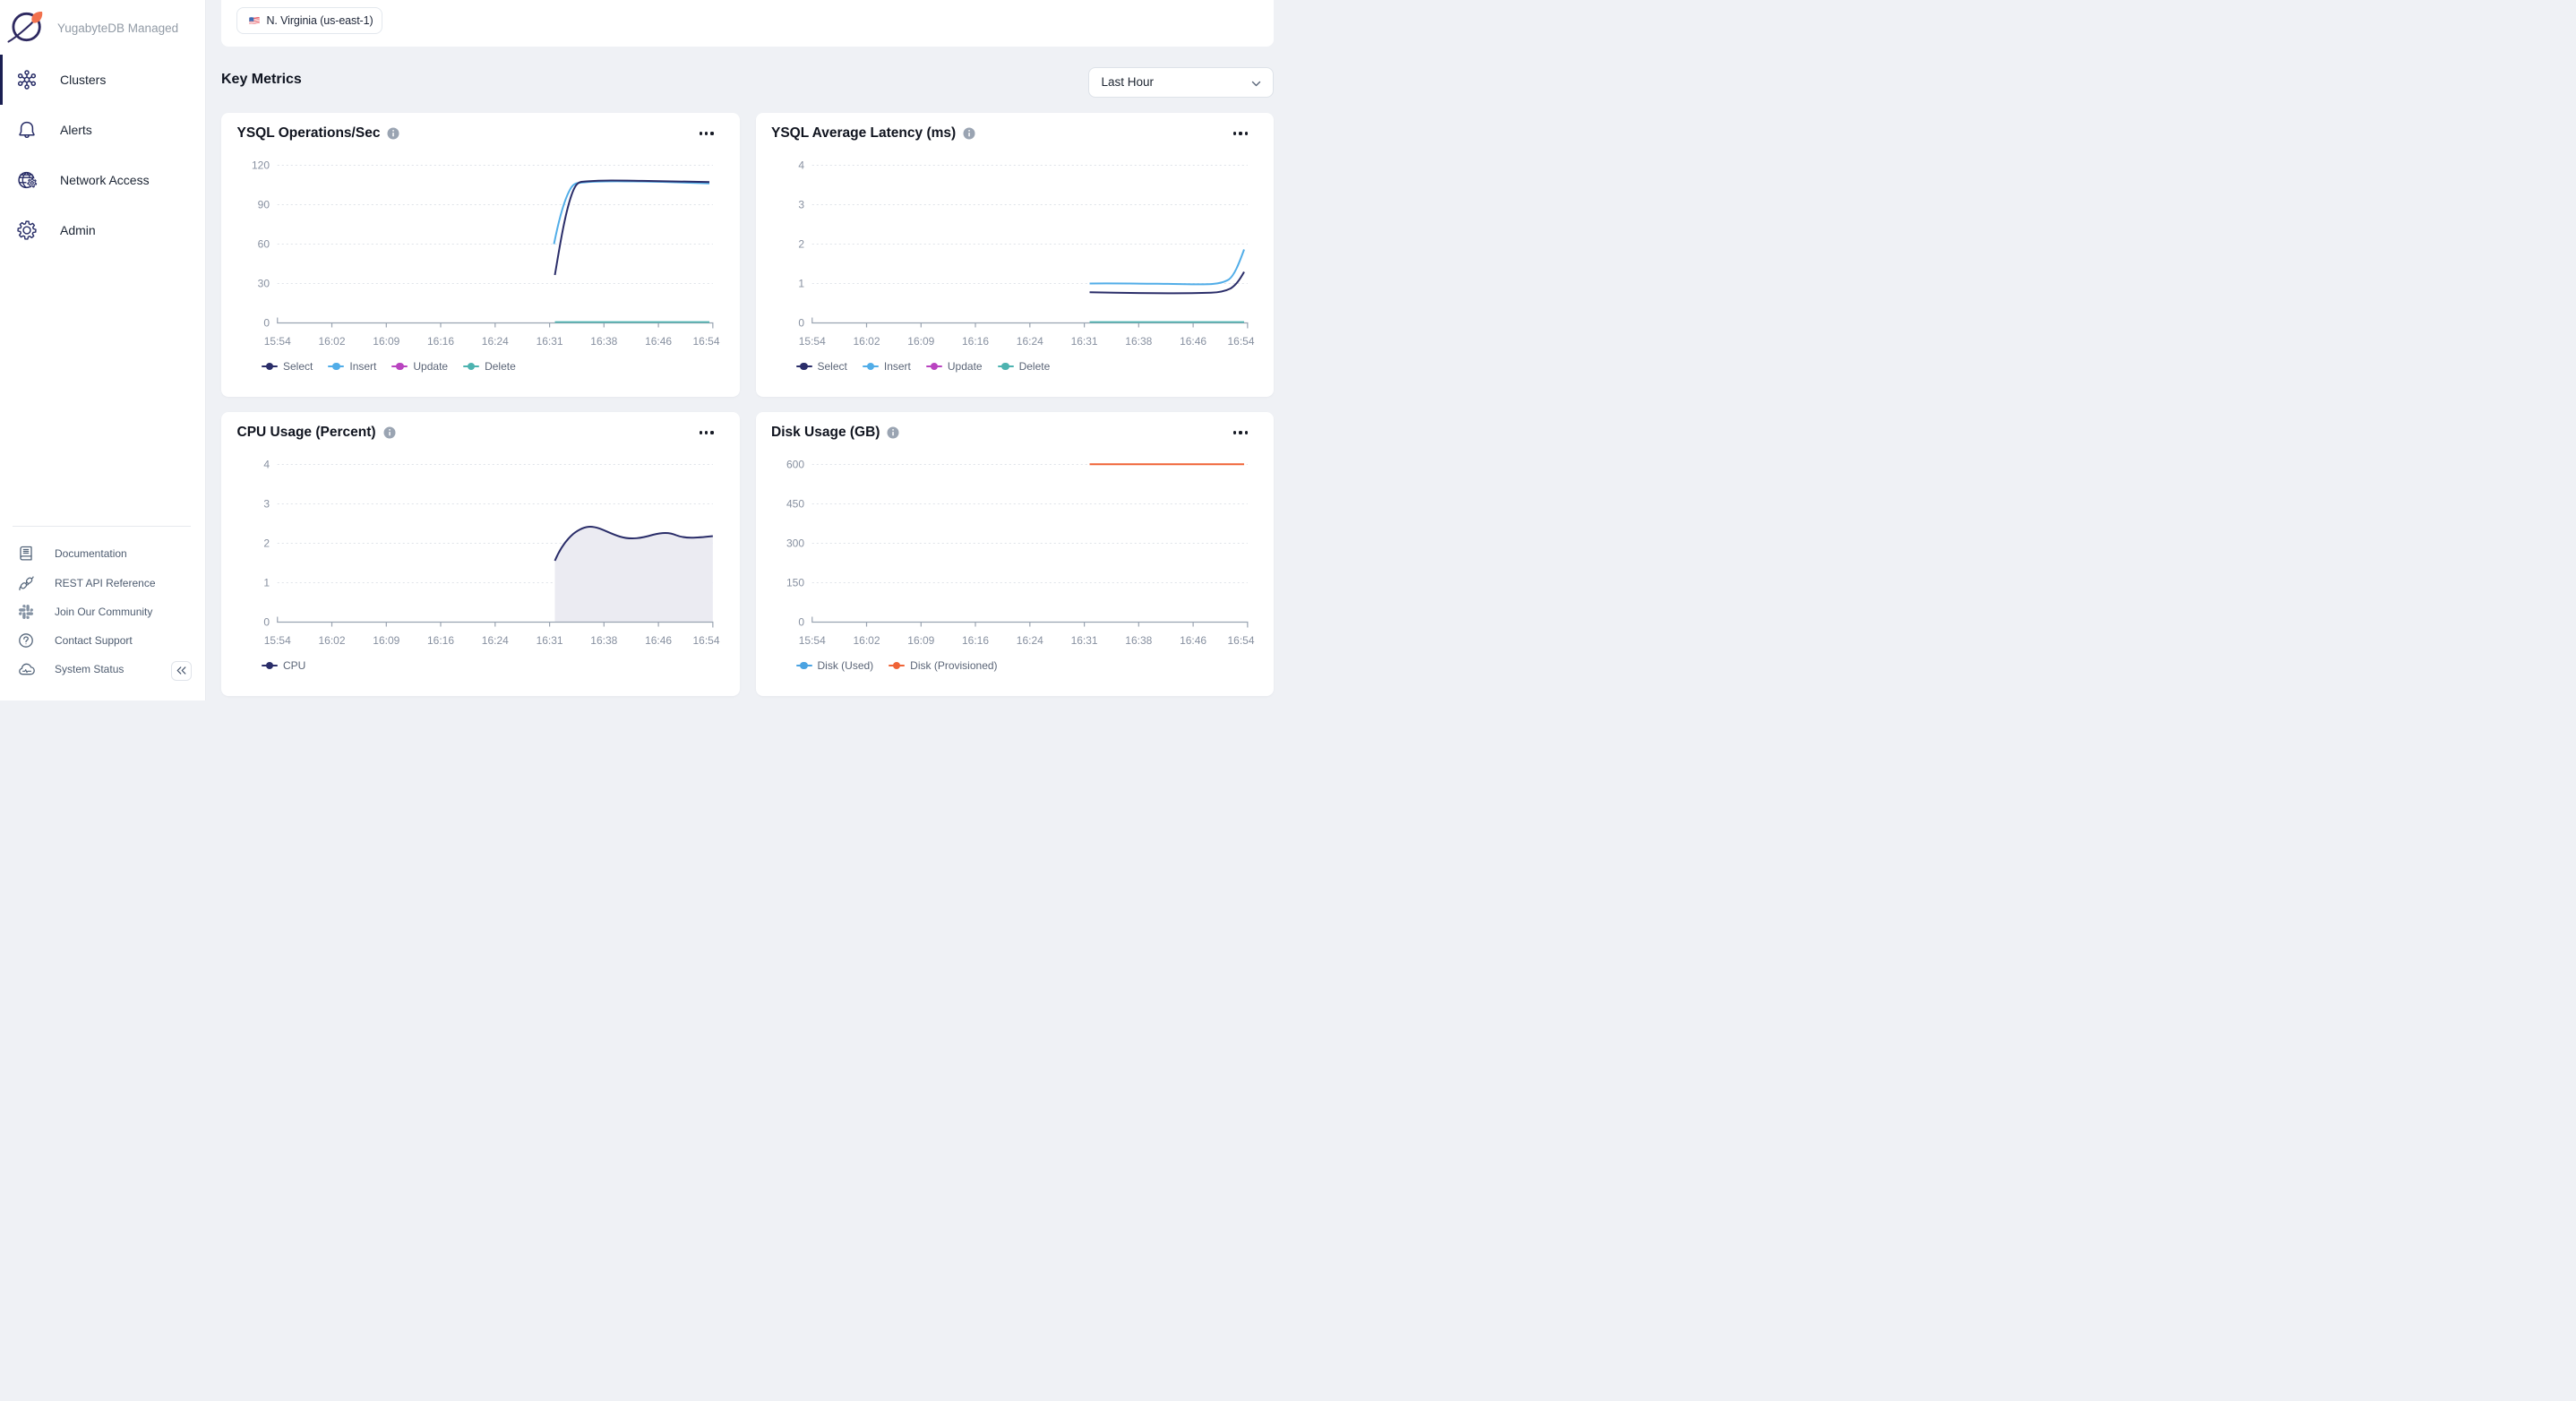  What do you see at coordinates (794, 503) in the screenshot?
I see `svg-text: 450` at bounding box center [794, 503].